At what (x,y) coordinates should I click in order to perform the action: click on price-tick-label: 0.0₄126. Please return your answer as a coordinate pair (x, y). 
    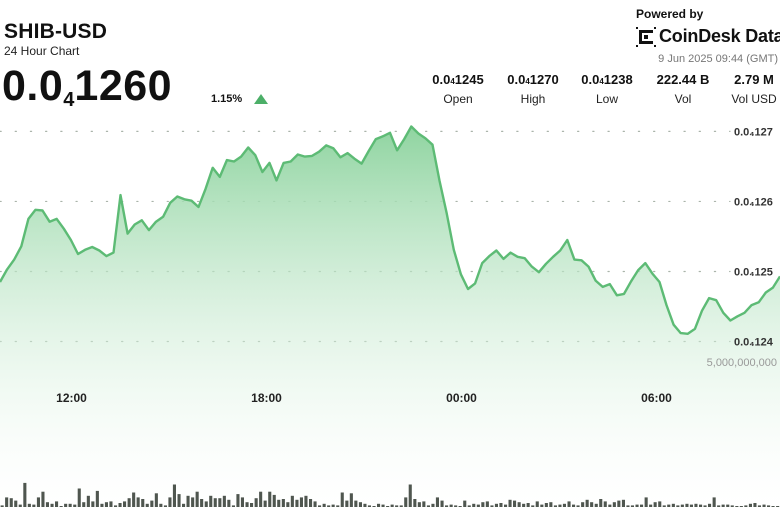
    Looking at the image, I should click on (753, 202).